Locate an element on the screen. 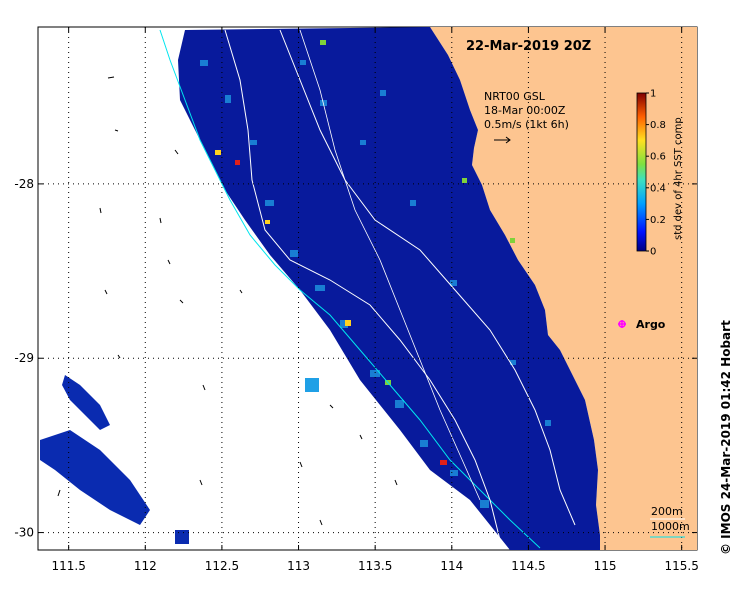  current-legend-line1: NRT00 GSL is located at coordinates (515, 96).